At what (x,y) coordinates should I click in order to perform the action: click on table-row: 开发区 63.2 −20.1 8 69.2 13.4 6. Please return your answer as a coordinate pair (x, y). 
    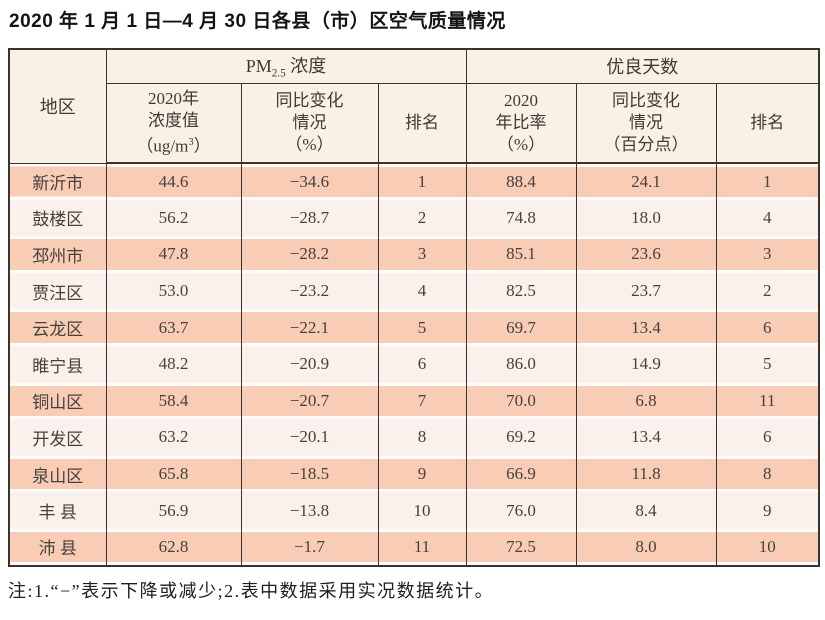
    Looking at the image, I should click on (414, 437).